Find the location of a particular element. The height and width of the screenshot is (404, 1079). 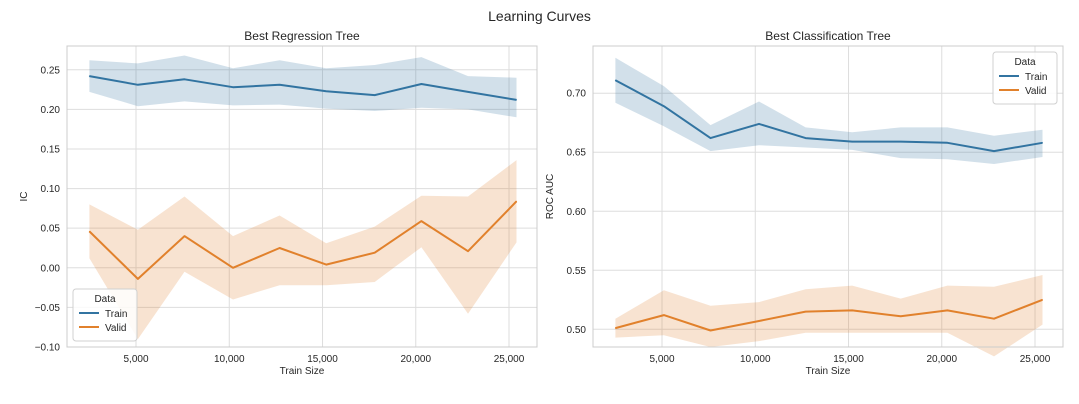

y-tick-label: 0.55 is located at coordinates (577, 271).